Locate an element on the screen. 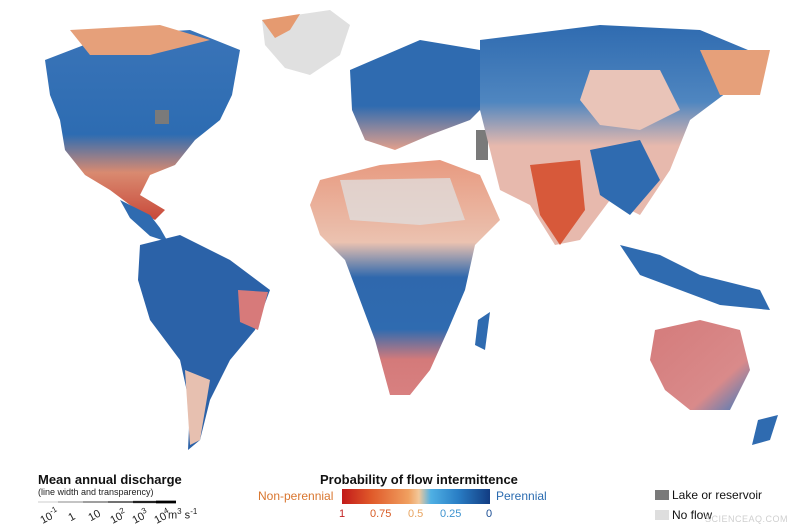 This screenshot has height=530, width=800. watermark: SCIENCEAQ.COM is located at coordinates (746, 519).